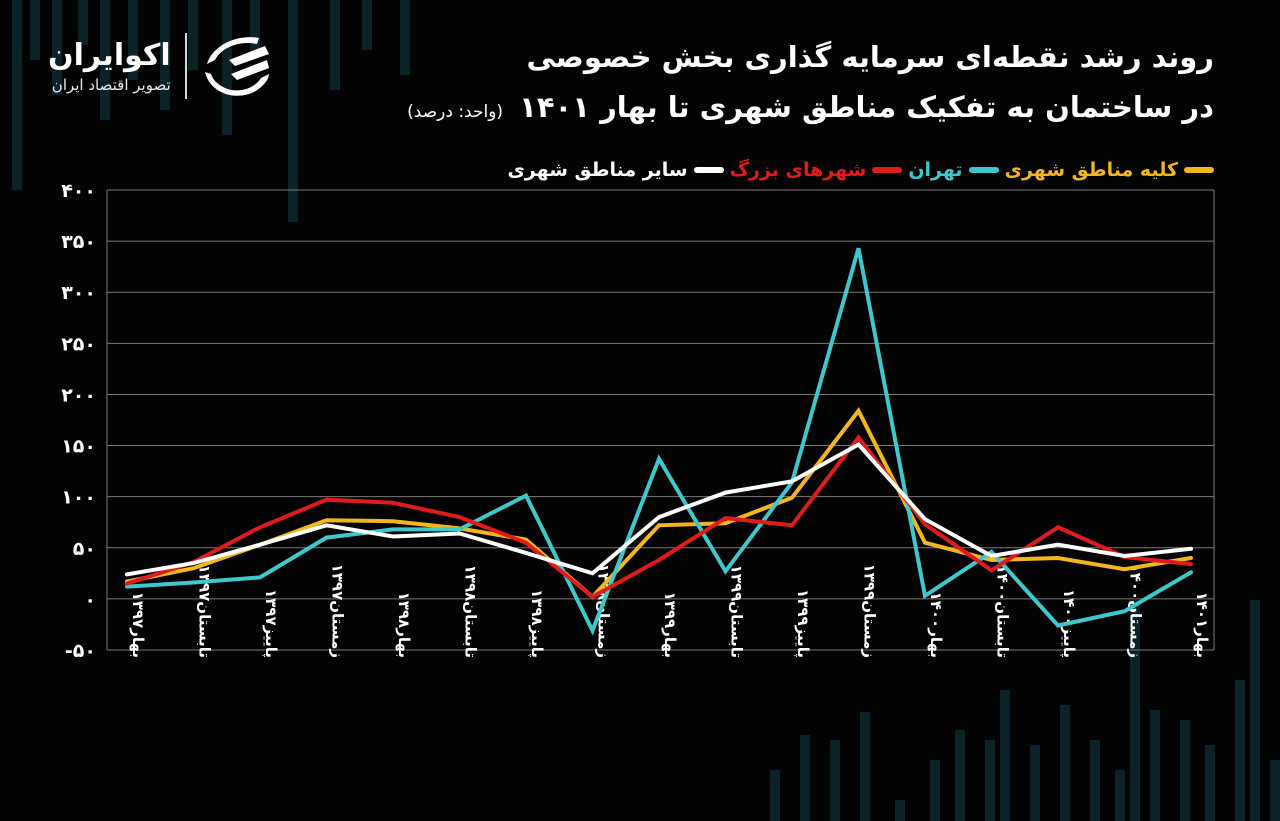 The image size is (1280, 821). Describe the element at coordinates (185, 66) in the screenshot. I see `logo-divider` at that location.